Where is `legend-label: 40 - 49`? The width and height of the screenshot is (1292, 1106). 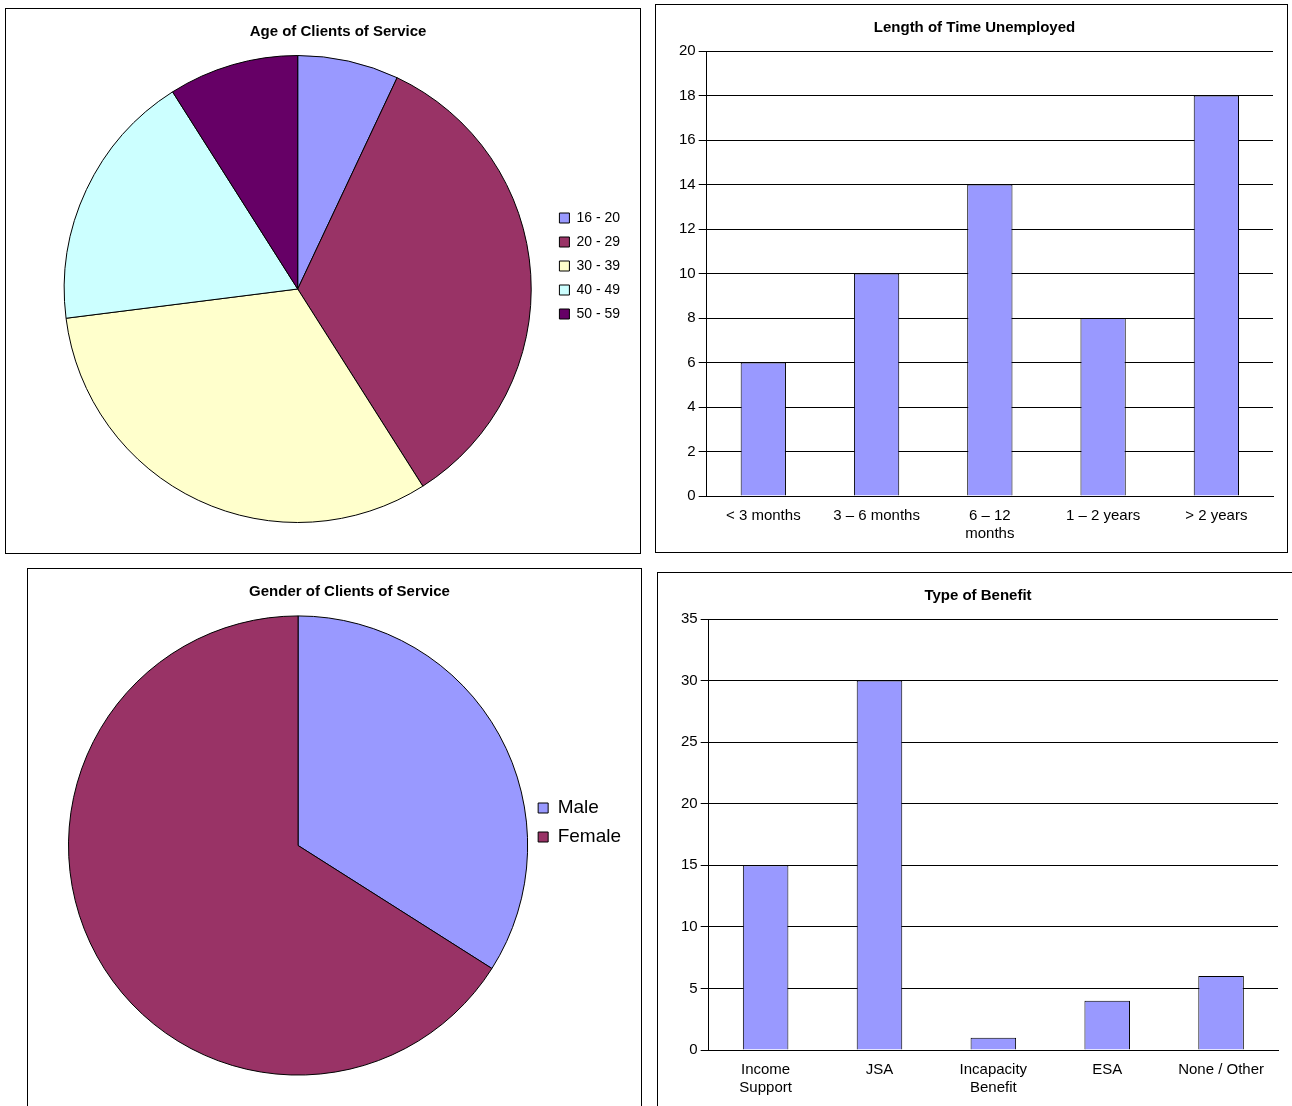 legend-label: 40 - 49 is located at coordinates (598, 288).